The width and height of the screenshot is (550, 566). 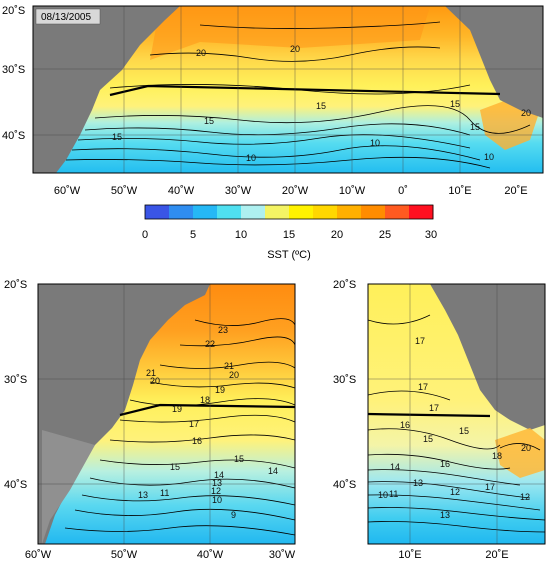 I want to click on map-top-africa, so click(x=494, y=62).